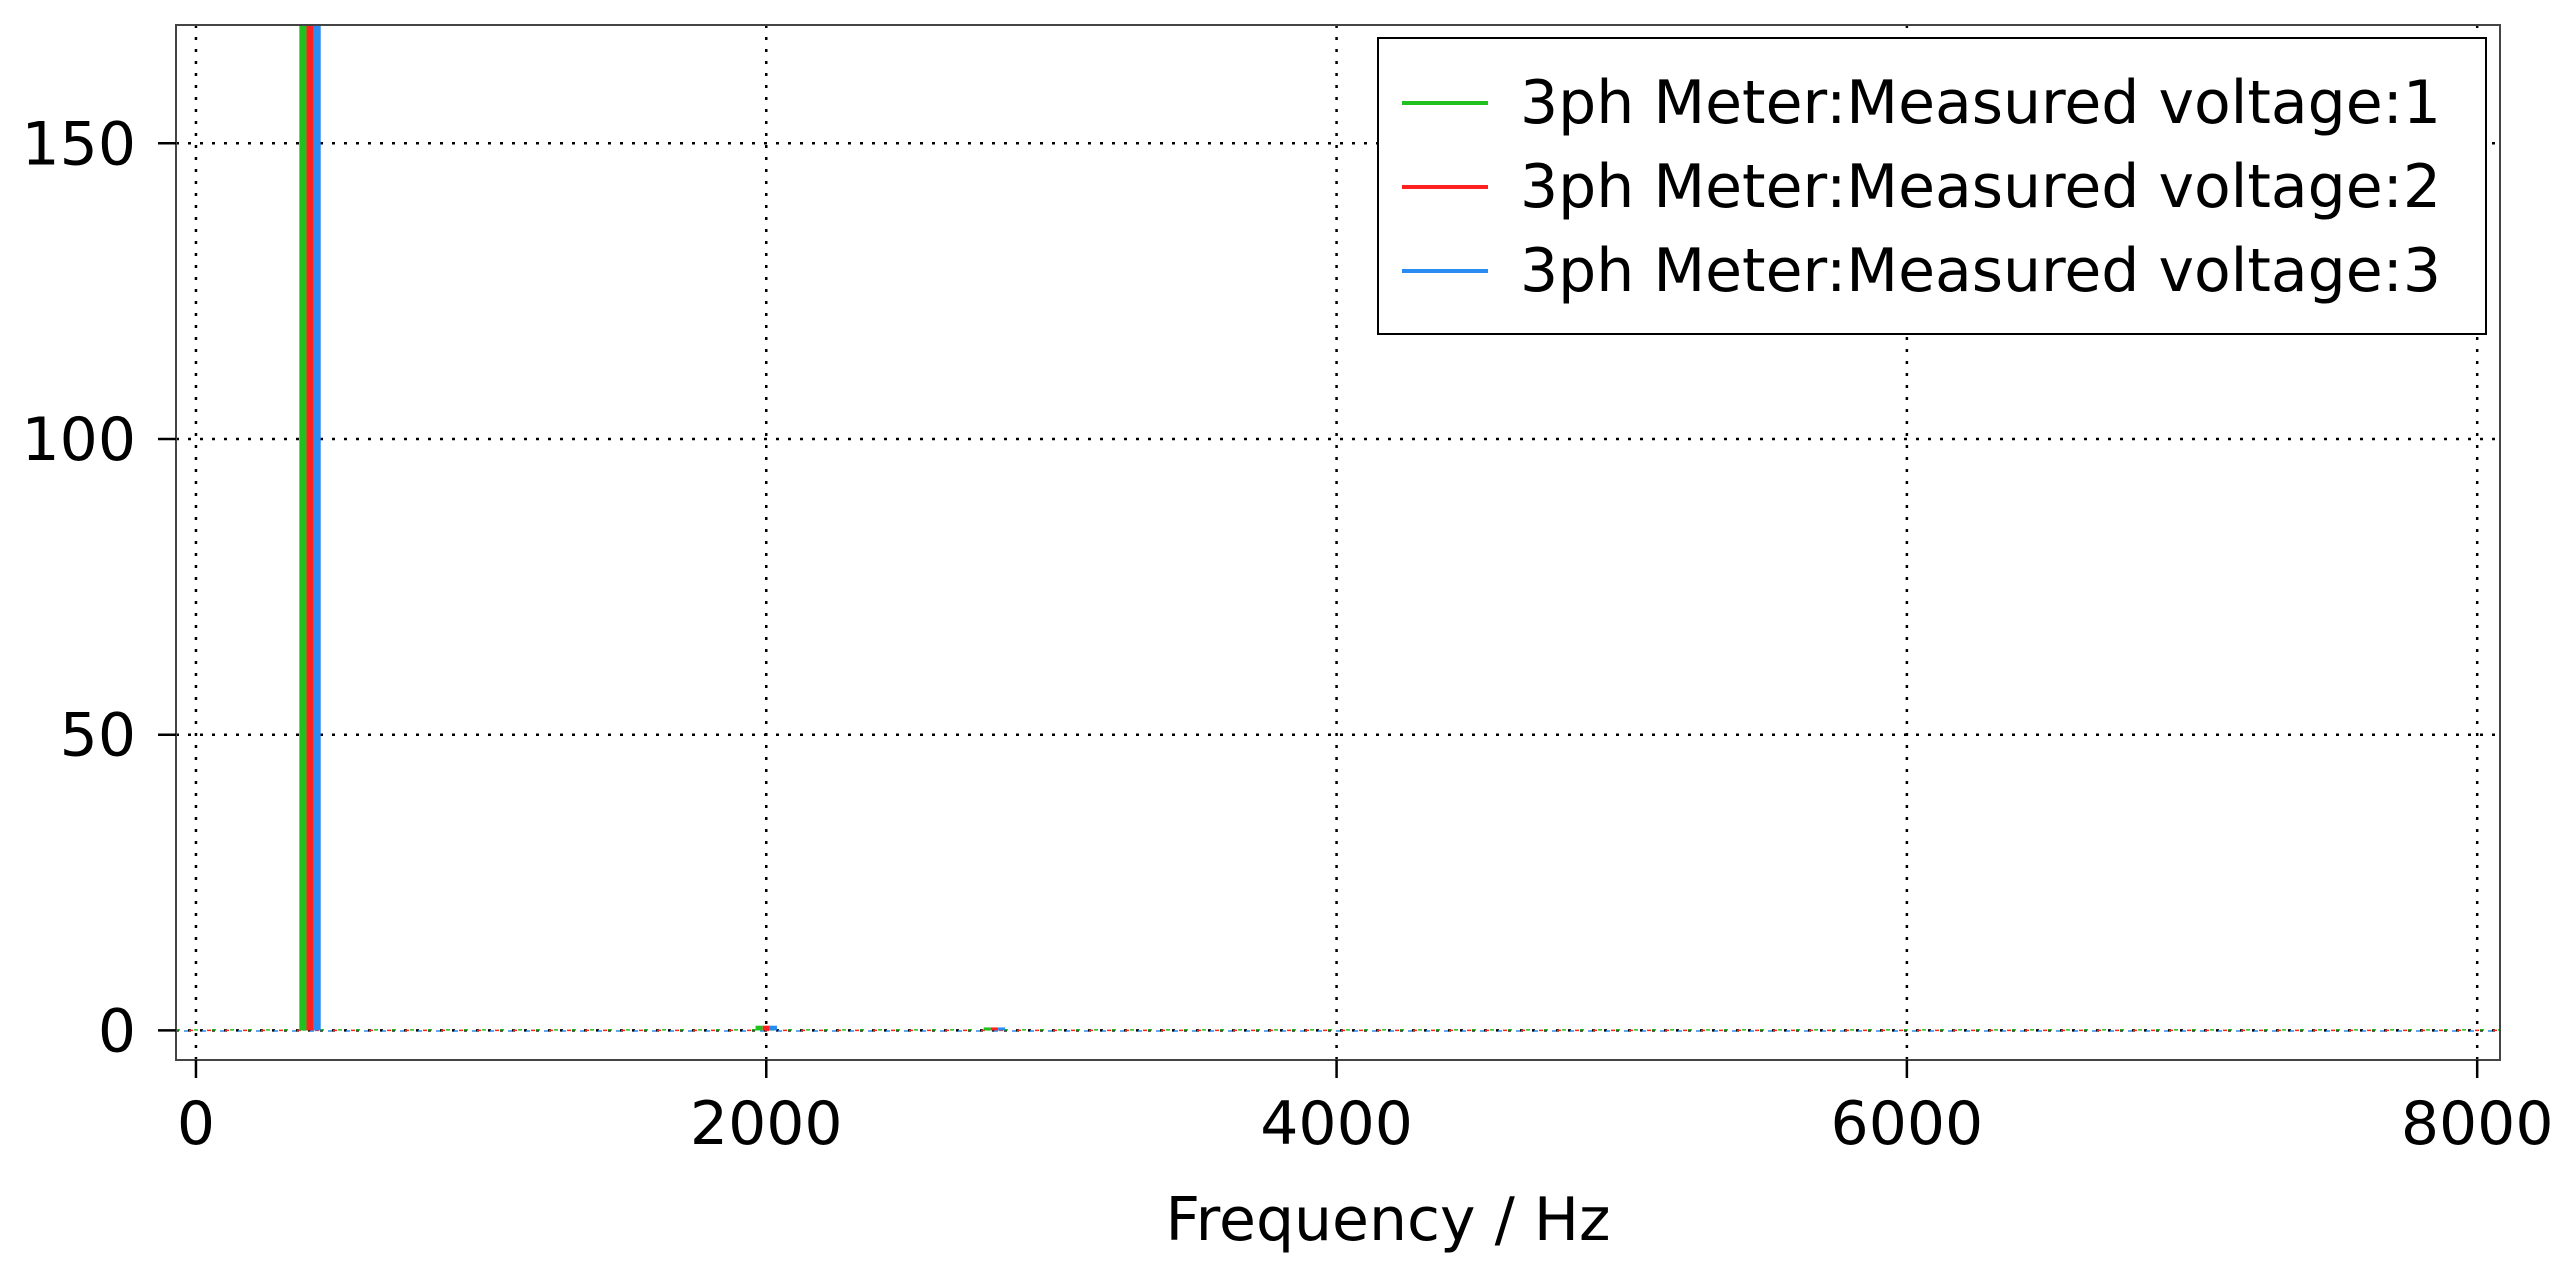  I want to click on legend-label: 3ph Meter:Measured voltage:1, so click(1980, 103).